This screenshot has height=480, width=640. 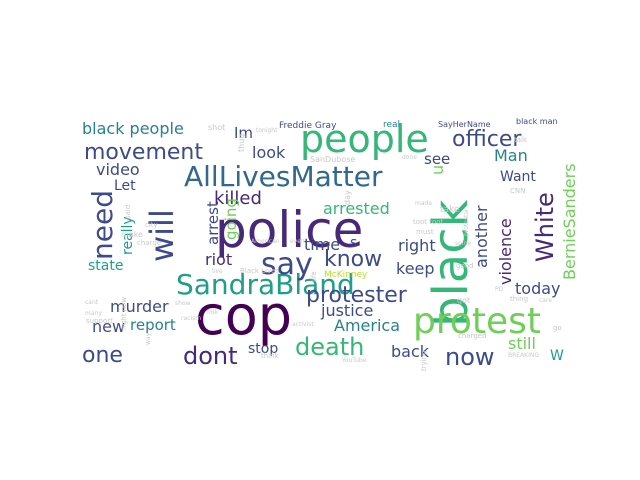 What do you see at coordinates (481, 236) in the screenshot?
I see `word-another: another` at bounding box center [481, 236].